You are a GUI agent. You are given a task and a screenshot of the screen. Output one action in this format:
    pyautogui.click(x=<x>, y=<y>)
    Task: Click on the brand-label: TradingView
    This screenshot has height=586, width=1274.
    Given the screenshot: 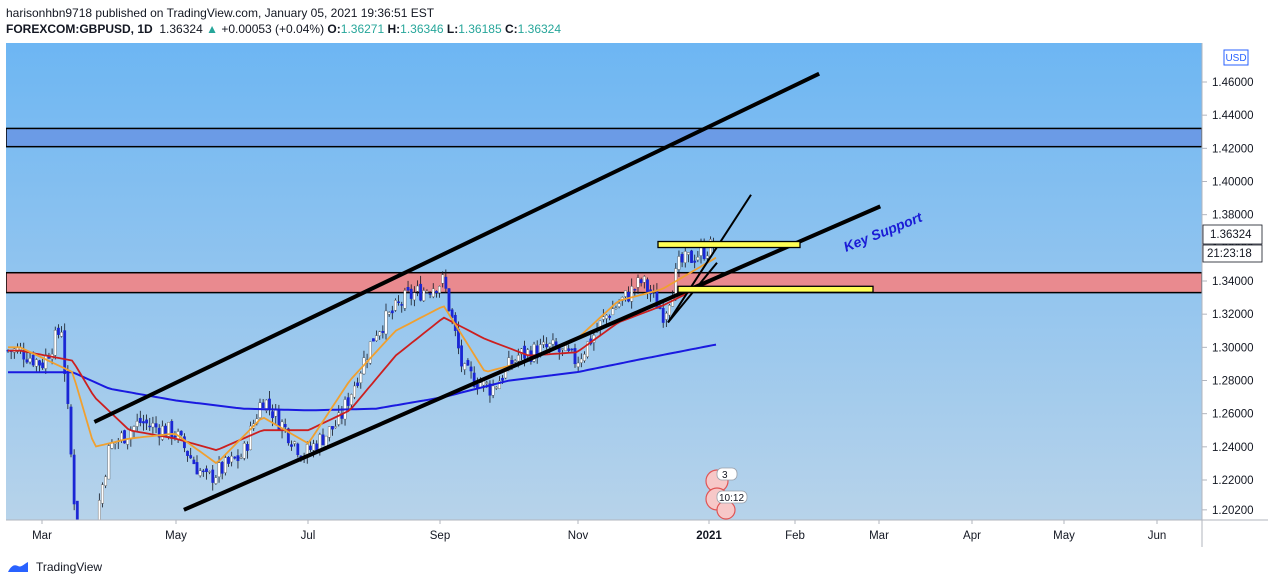 What is the action you would take?
    pyautogui.click(x=69, y=567)
    